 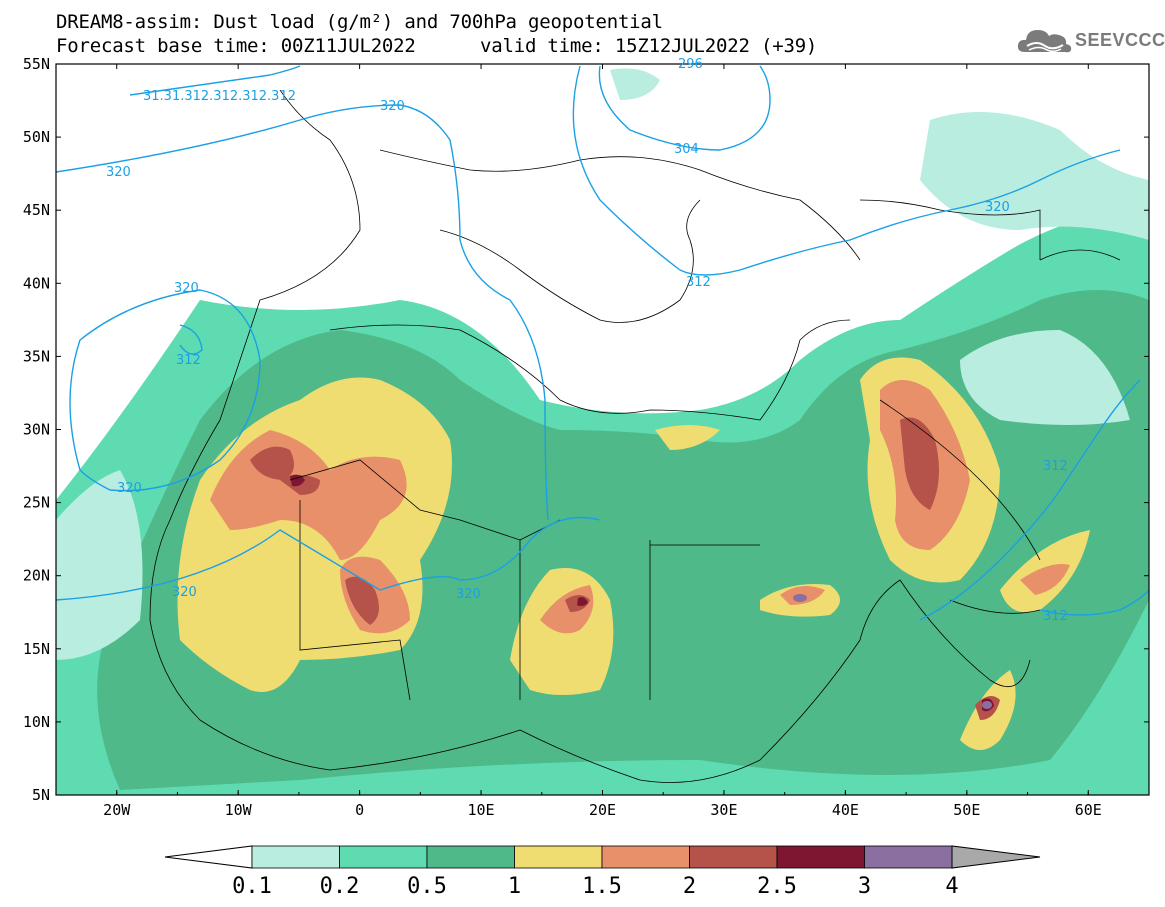 I want to click on lat-tick-label: 10N, so click(x=36, y=722).